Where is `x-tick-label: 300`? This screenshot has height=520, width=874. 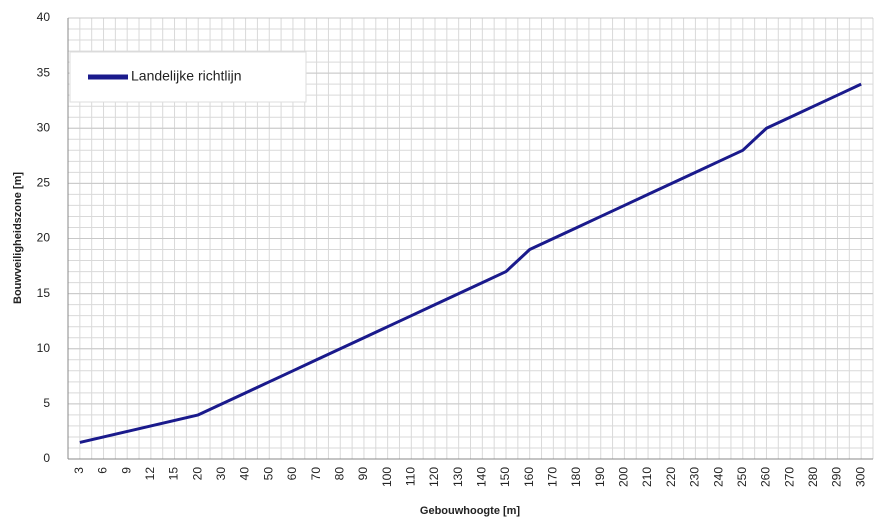
x-tick-label: 300 is located at coordinates (860, 477).